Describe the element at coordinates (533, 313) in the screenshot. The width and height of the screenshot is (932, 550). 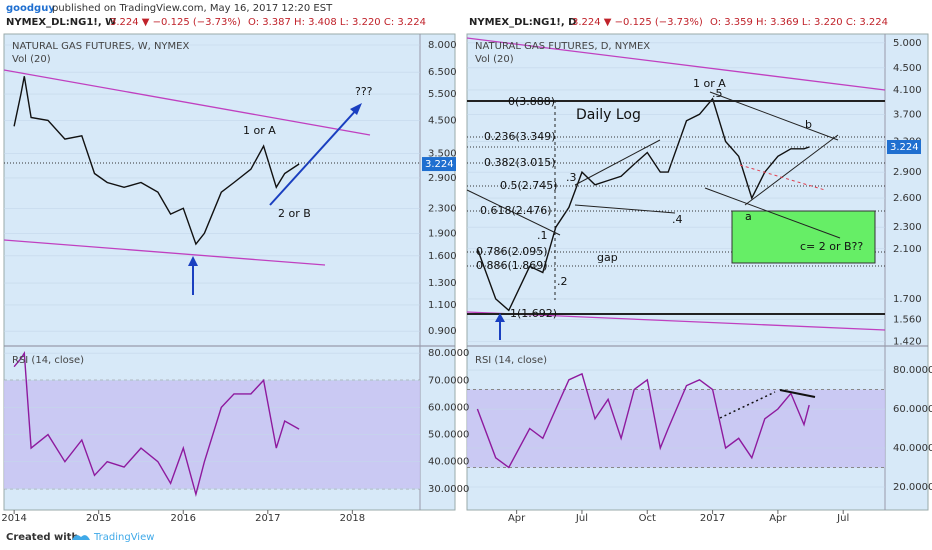
I see `annotation: 1(1.692)` at that location.